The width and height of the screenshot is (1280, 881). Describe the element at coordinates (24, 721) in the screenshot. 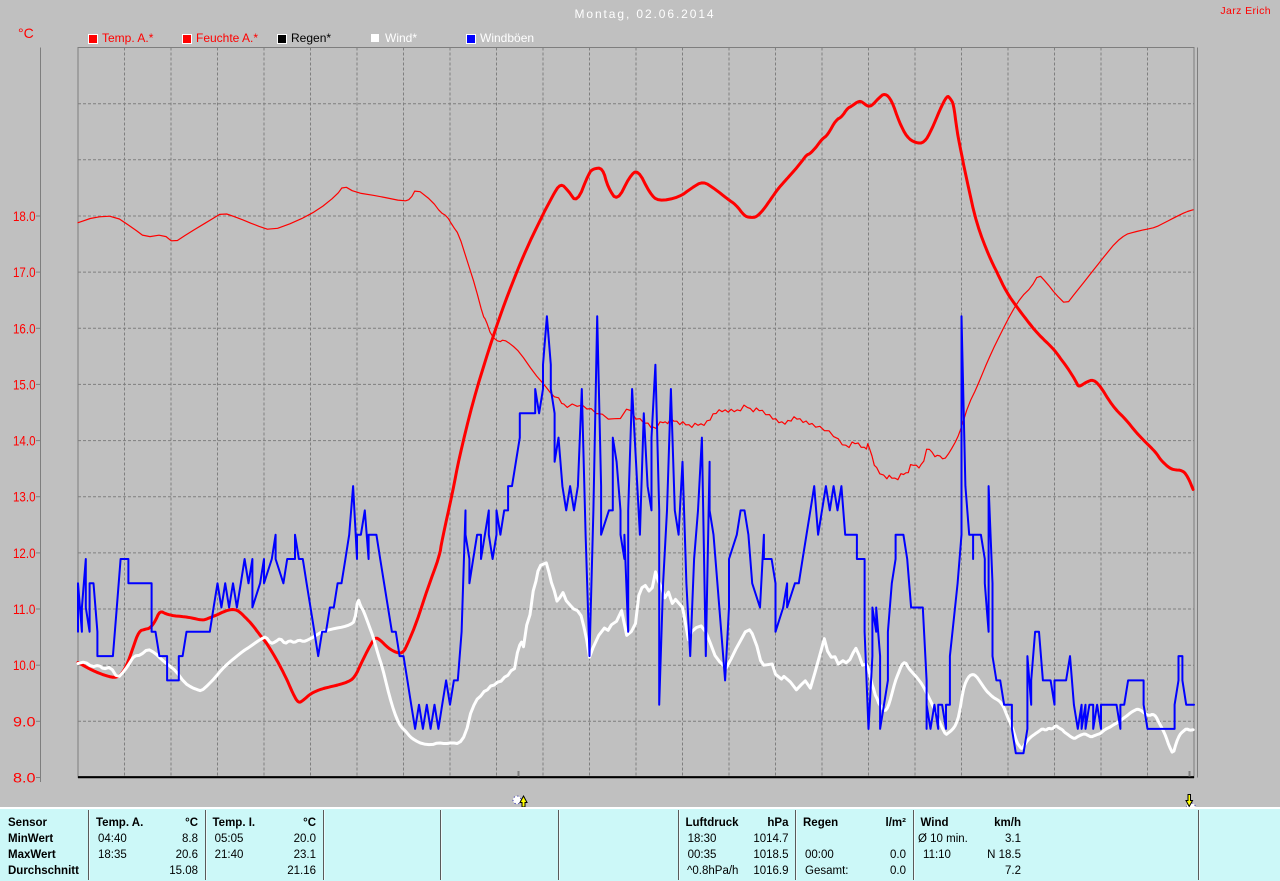

I see `svg-text: 9.0` at that location.